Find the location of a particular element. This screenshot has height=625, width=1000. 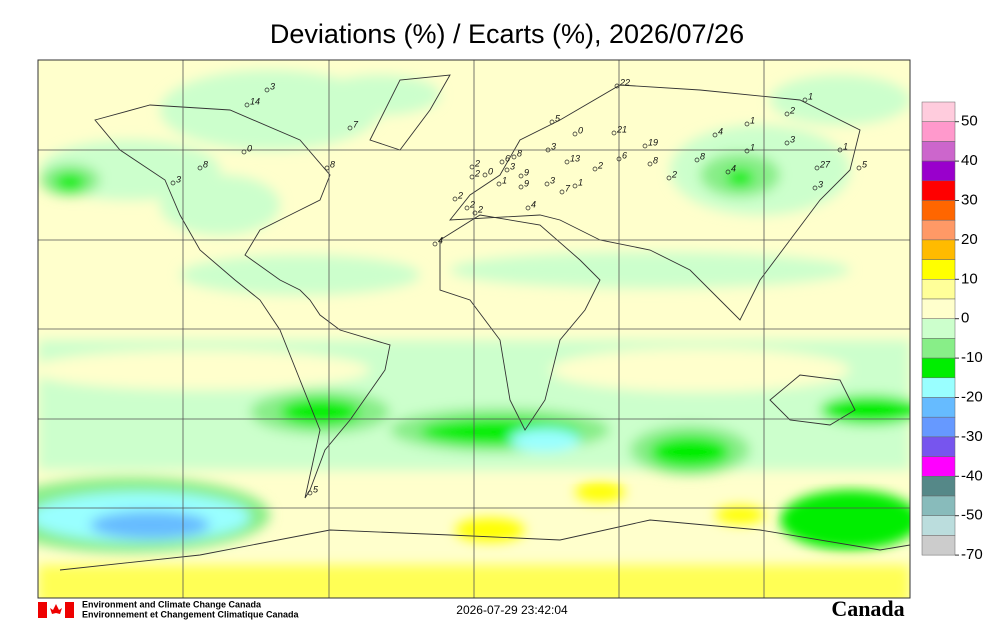

colorbar-label: 0 is located at coordinates (965, 318).